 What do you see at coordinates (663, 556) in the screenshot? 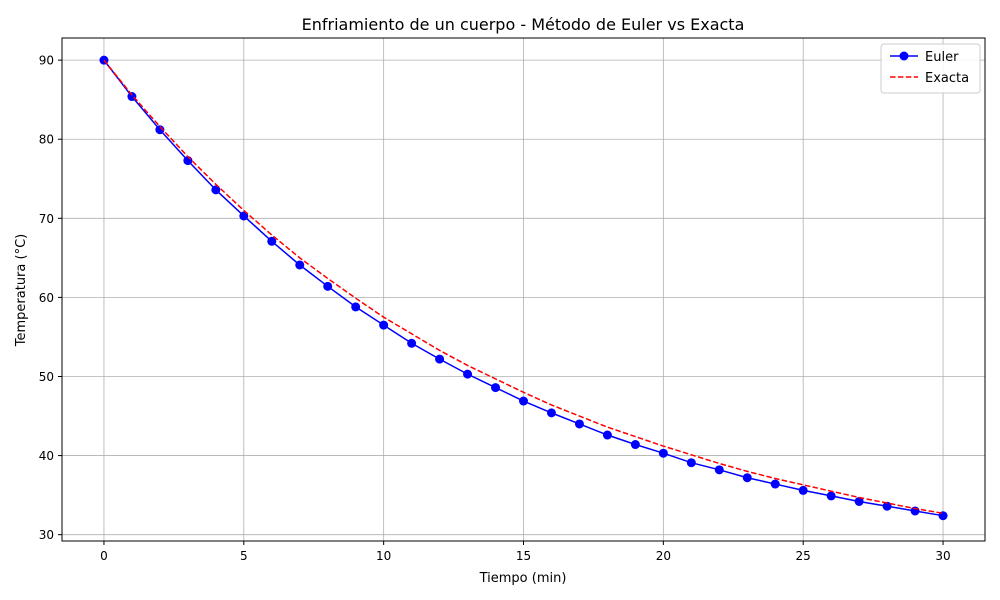
I see `x-tick-label: 20` at bounding box center [663, 556].